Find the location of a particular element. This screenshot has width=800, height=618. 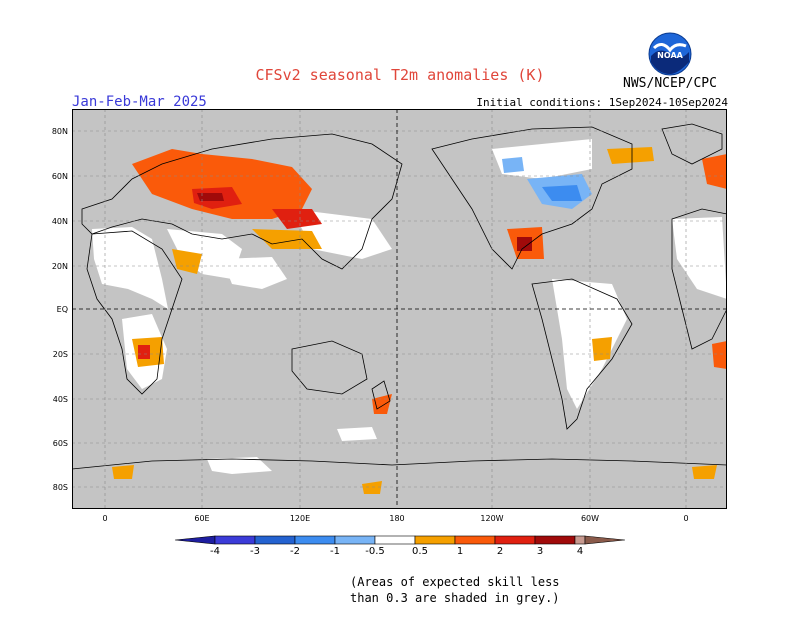

lat-label: 60S is located at coordinates (60, 443).